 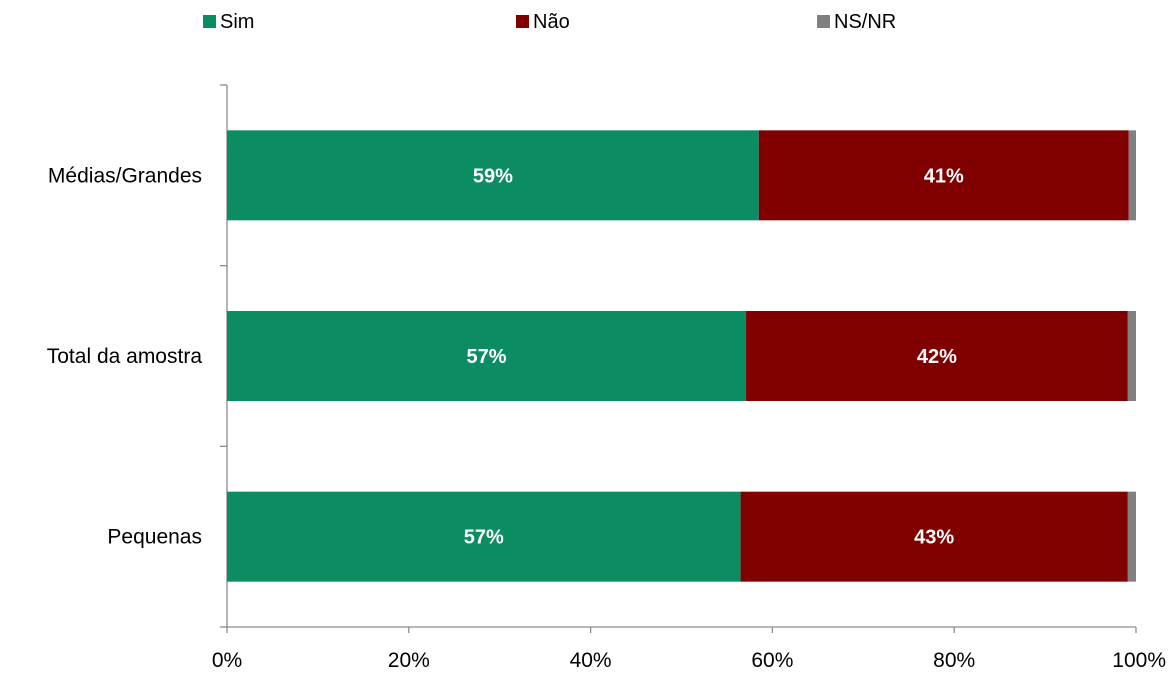 I want to click on legend-item-ns-nr: NS/NR, so click(x=856, y=22).